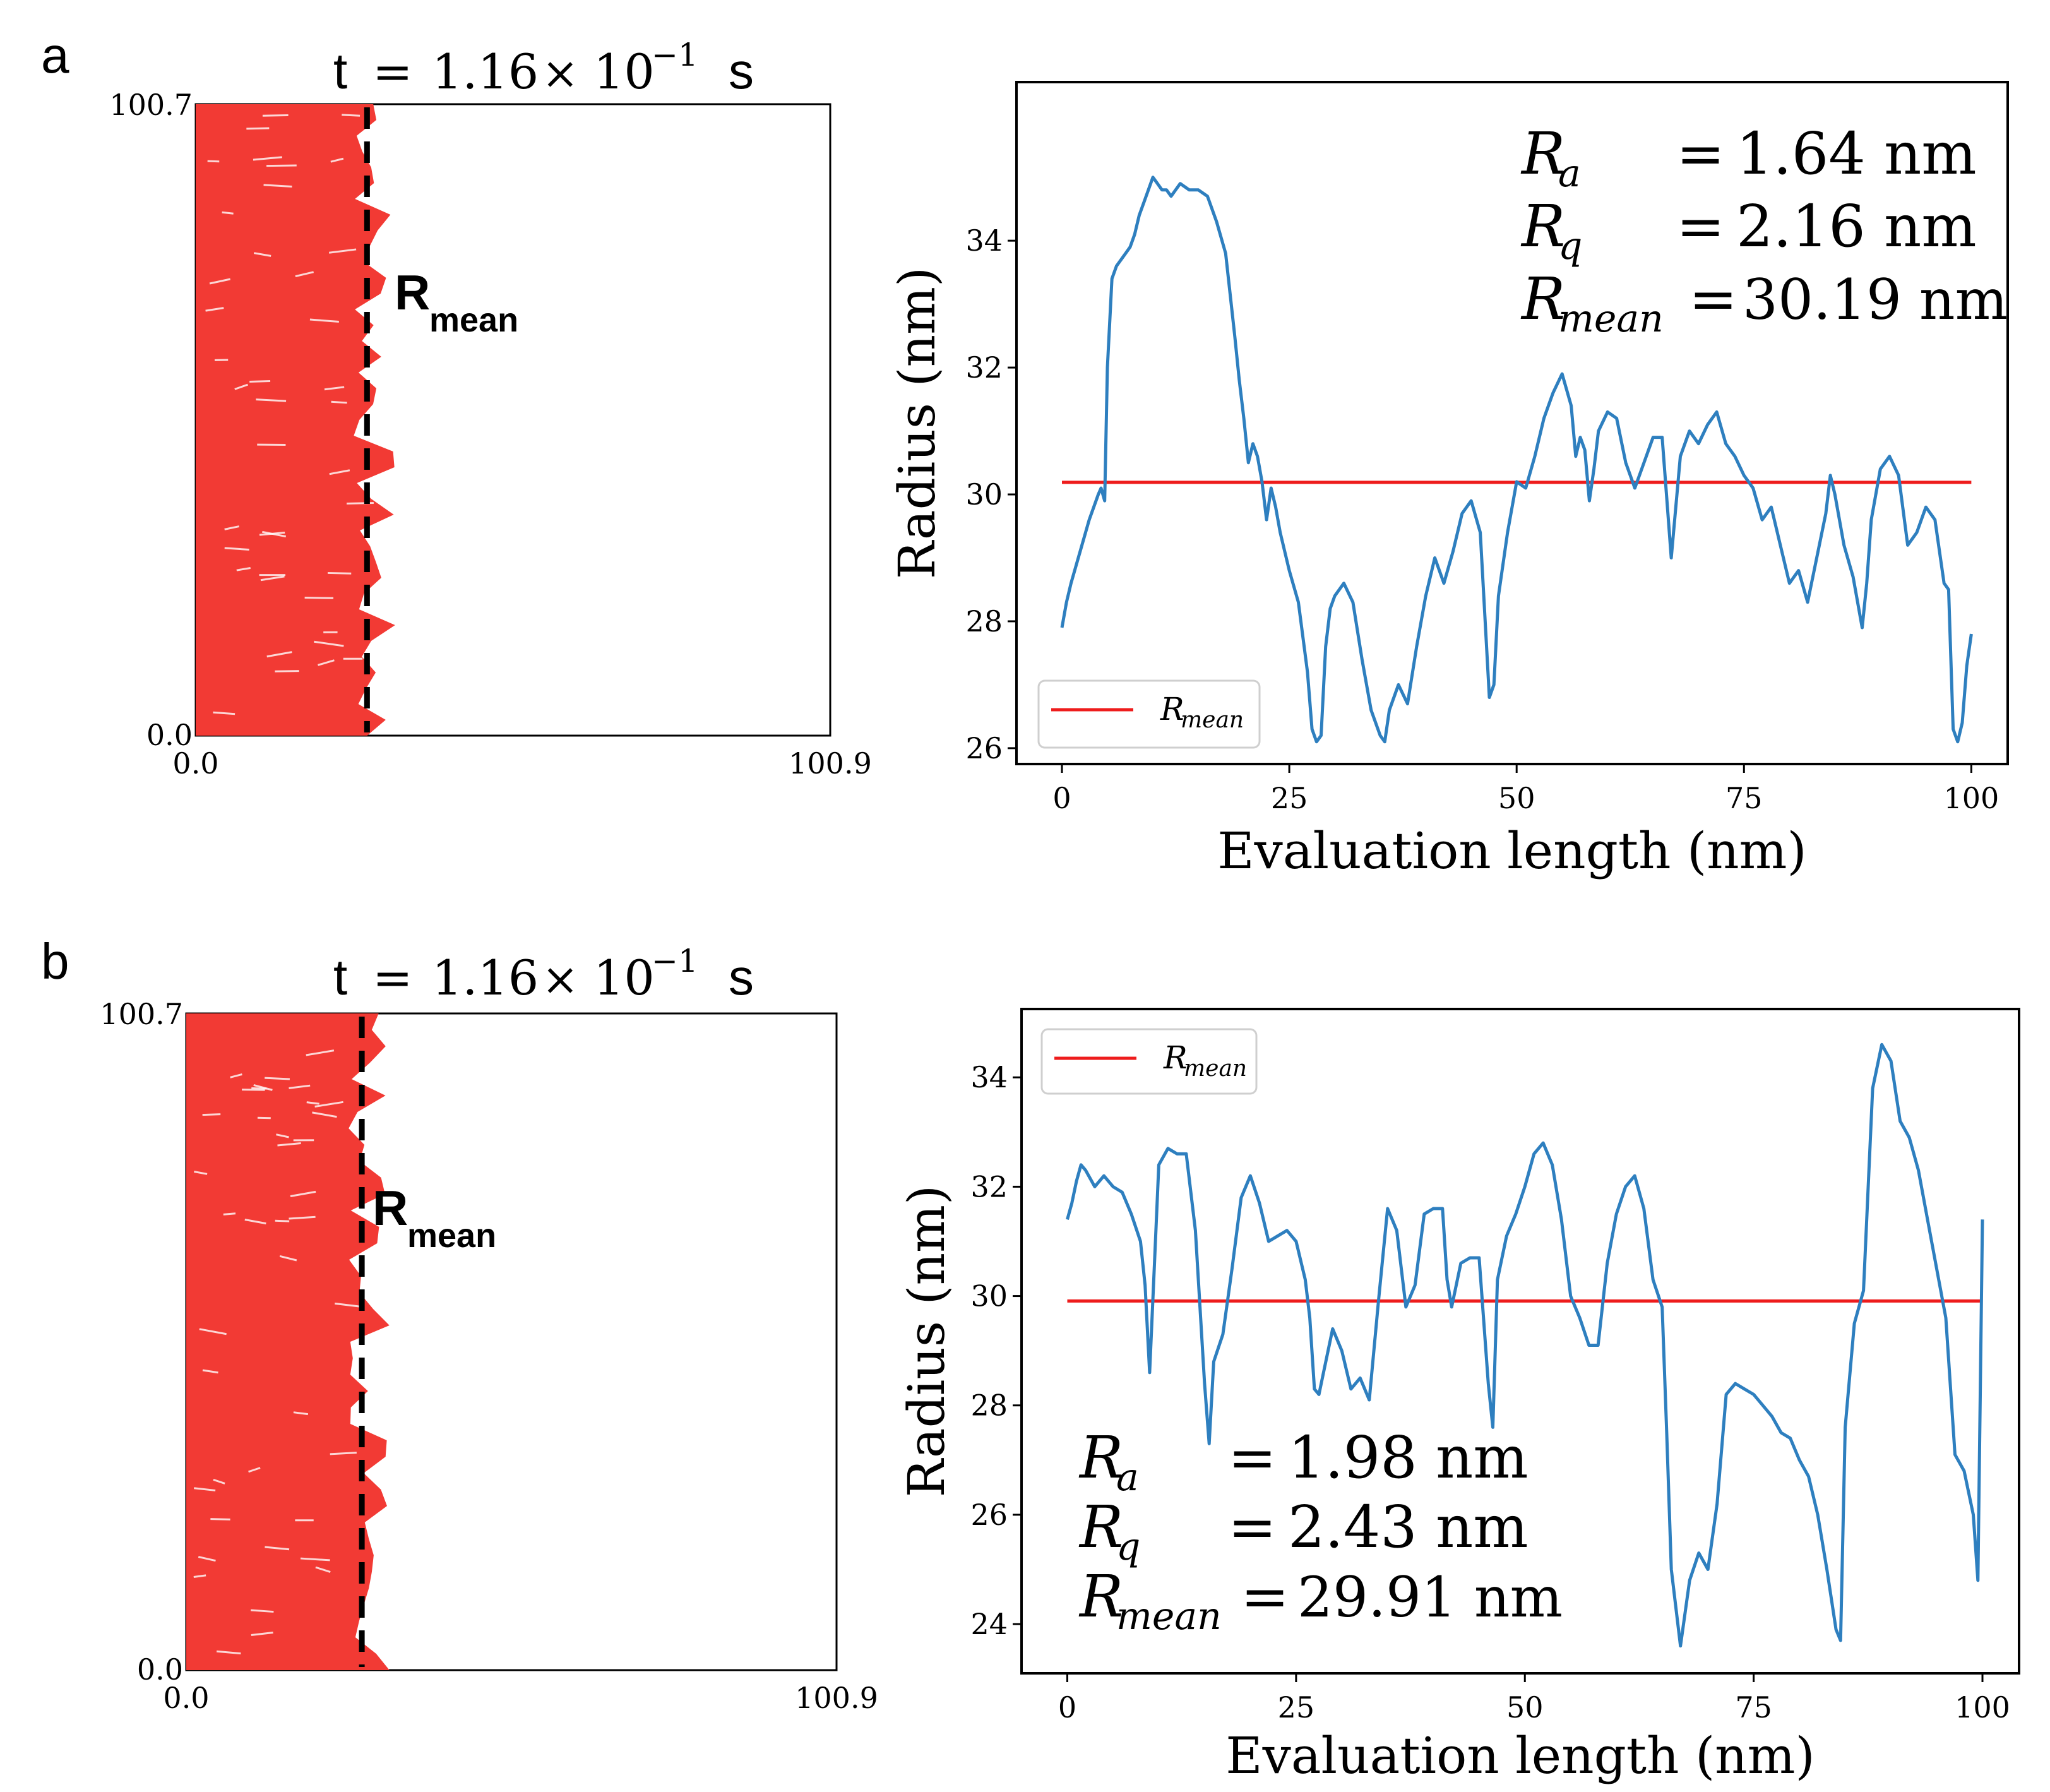  Describe the element at coordinates (1875, 299) in the screenshot. I see `stat-rmean-value: 30.19 nm` at that location.